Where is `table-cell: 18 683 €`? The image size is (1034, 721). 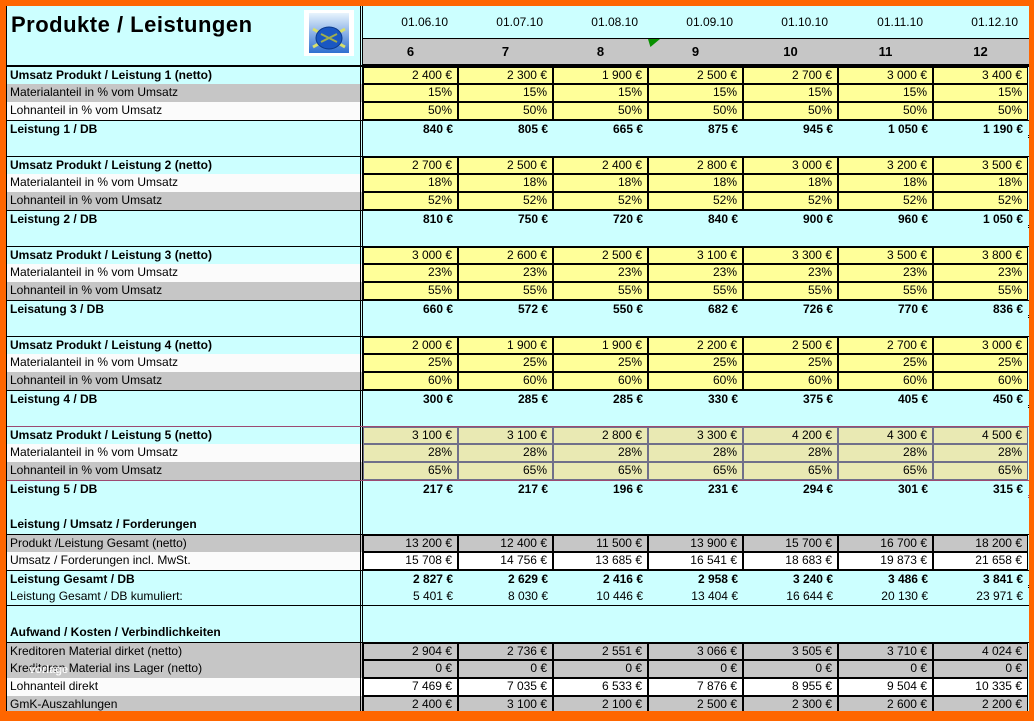
table-cell: 18 683 € is located at coordinates (790, 561).